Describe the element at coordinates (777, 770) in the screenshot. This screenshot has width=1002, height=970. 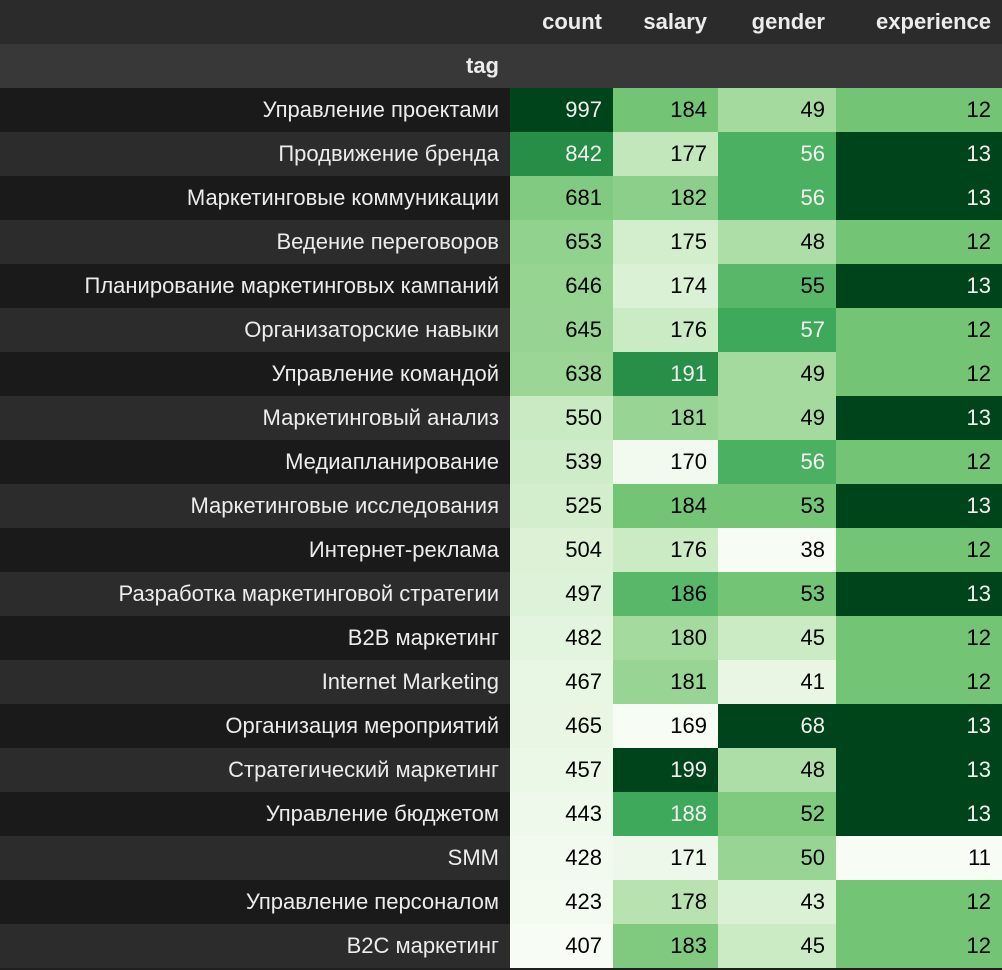
I see `cell-gender: 48` at that location.